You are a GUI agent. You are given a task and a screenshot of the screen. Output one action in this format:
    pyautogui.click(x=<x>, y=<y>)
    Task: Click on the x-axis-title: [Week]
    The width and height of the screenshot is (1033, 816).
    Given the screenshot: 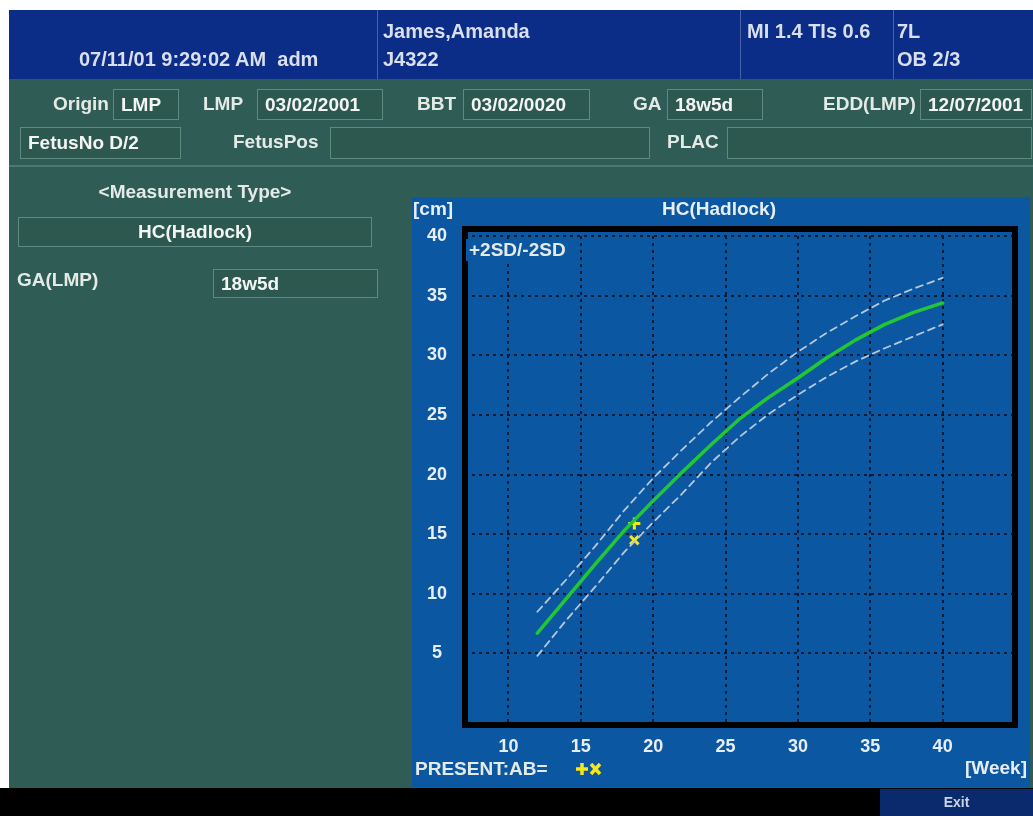 What is the action you would take?
    pyautogui.click(x=996, y=768)
    